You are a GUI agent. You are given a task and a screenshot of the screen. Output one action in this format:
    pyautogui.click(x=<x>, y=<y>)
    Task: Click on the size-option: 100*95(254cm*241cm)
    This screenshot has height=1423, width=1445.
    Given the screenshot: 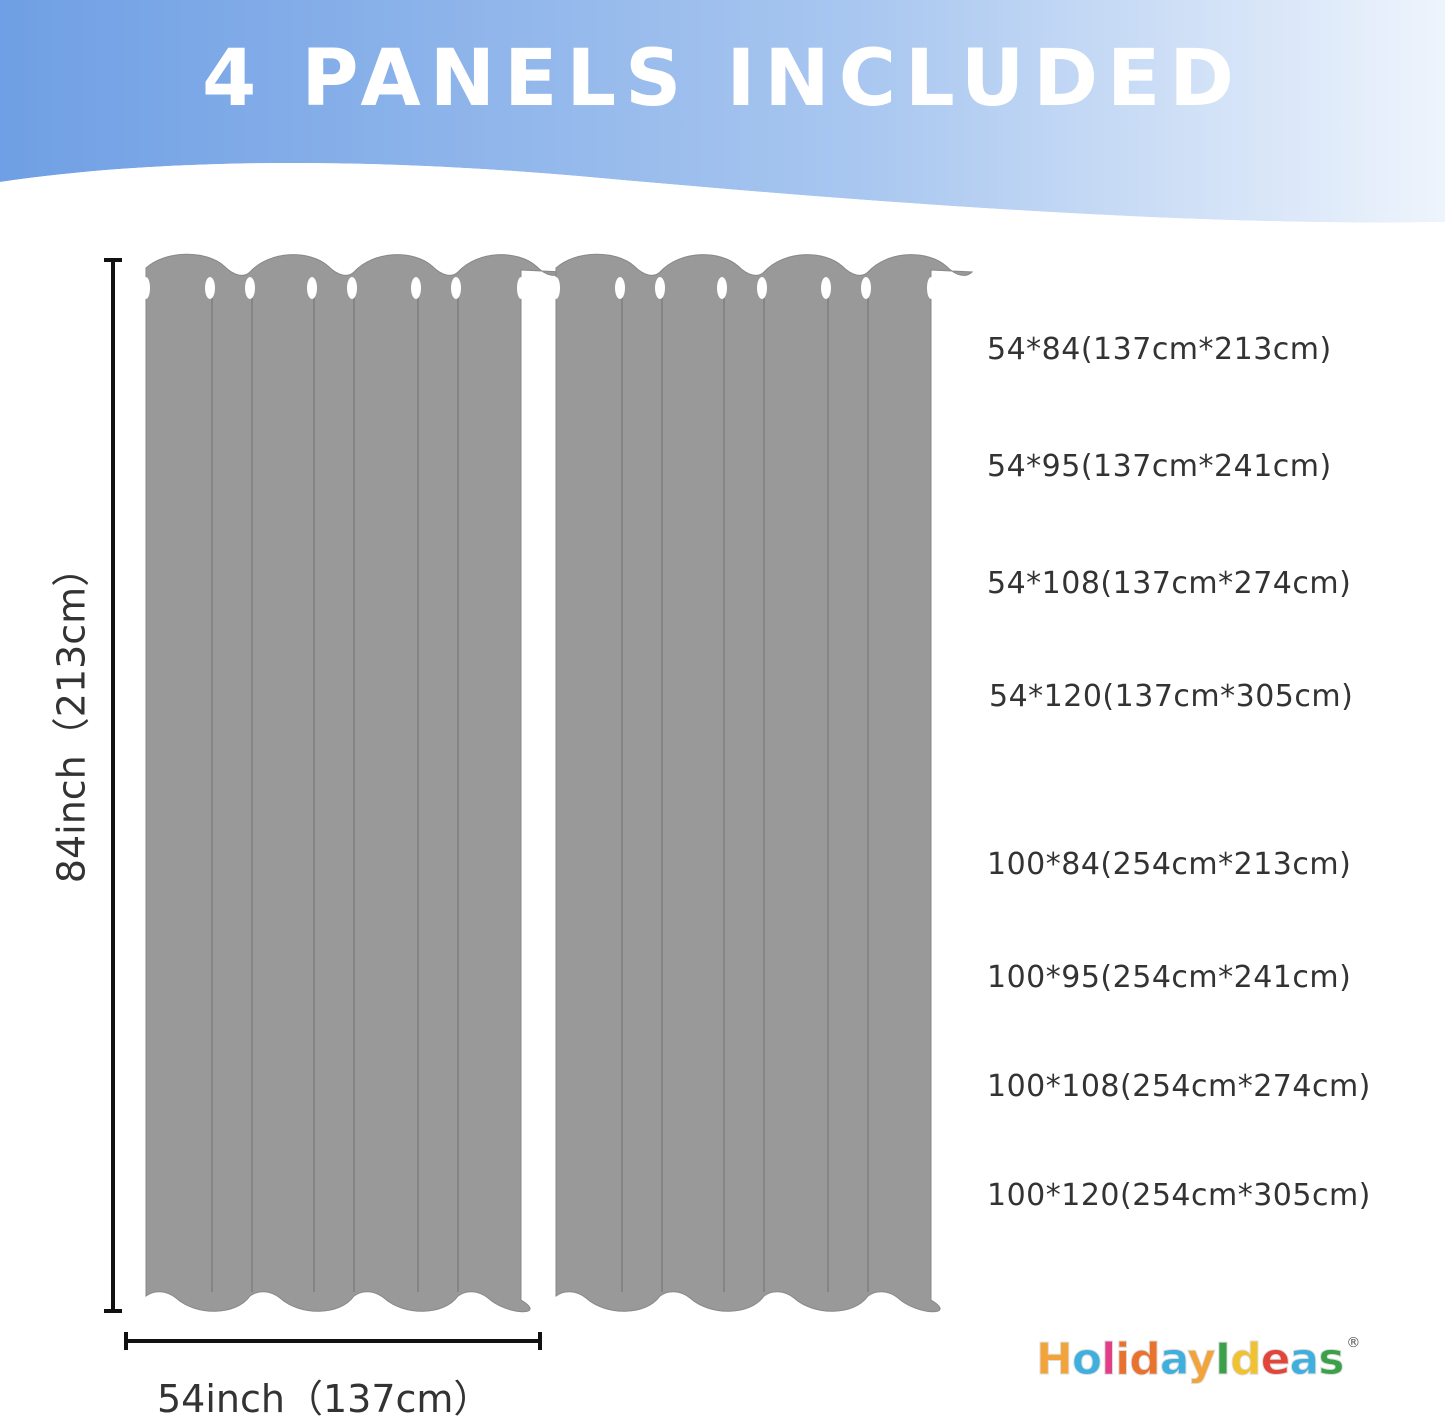 What is the action you would take?
    pyautogui.click(x=1169, y=977)
    